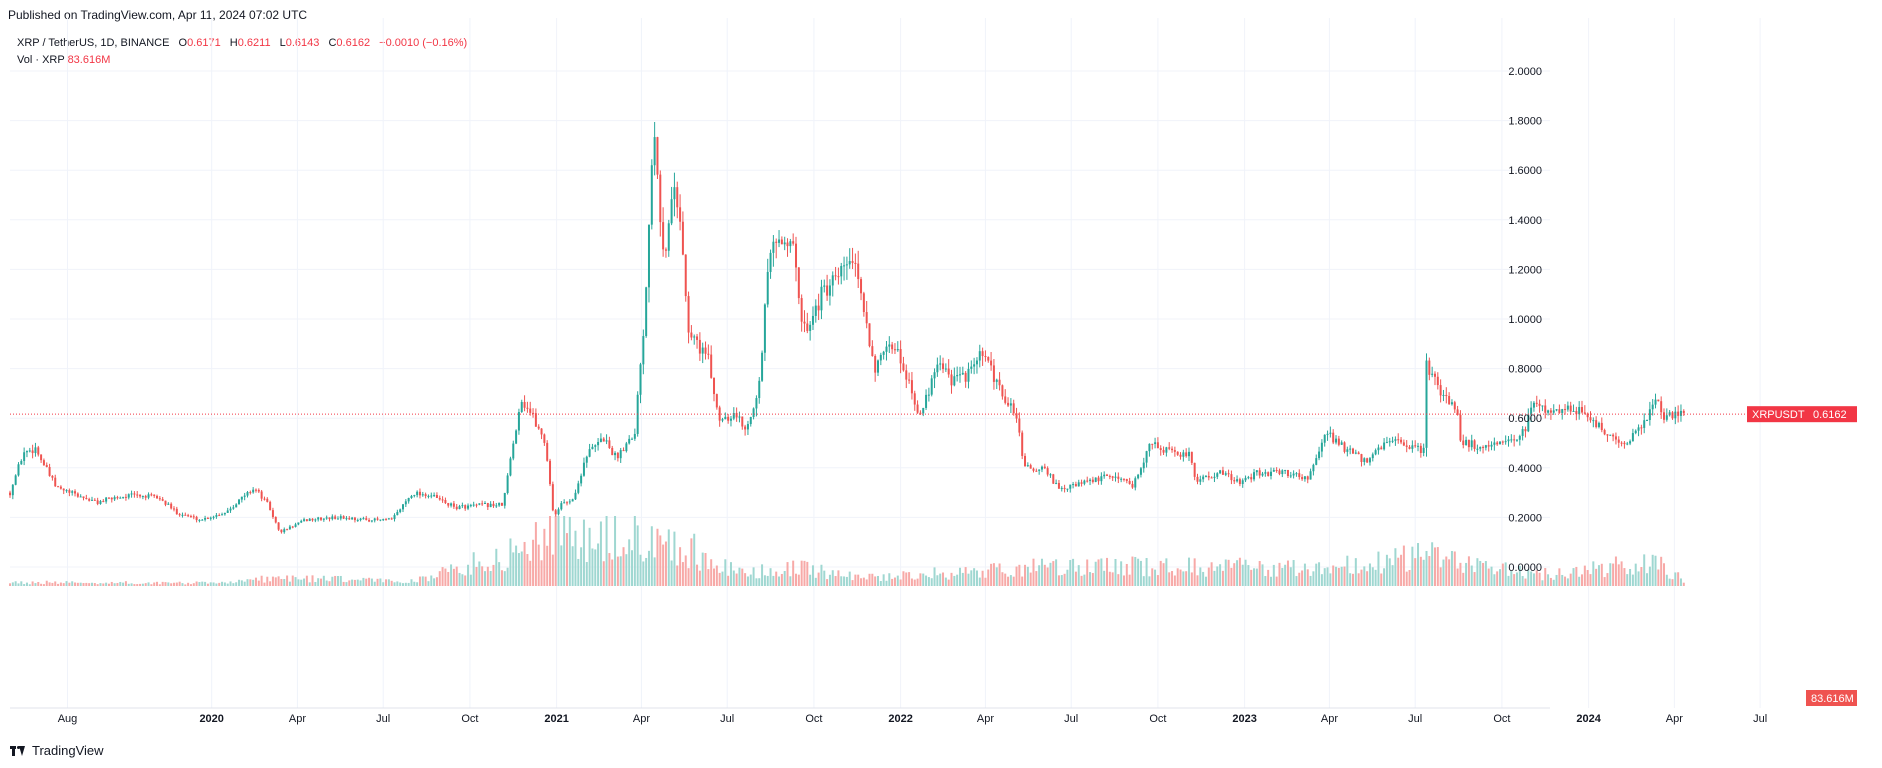 This screenshot has height=768, width=1882. What do you see at coordinates (57, 750) in the screenshot?
I see `tradingview-footer: TradingView` at bounding box center [57, 750].